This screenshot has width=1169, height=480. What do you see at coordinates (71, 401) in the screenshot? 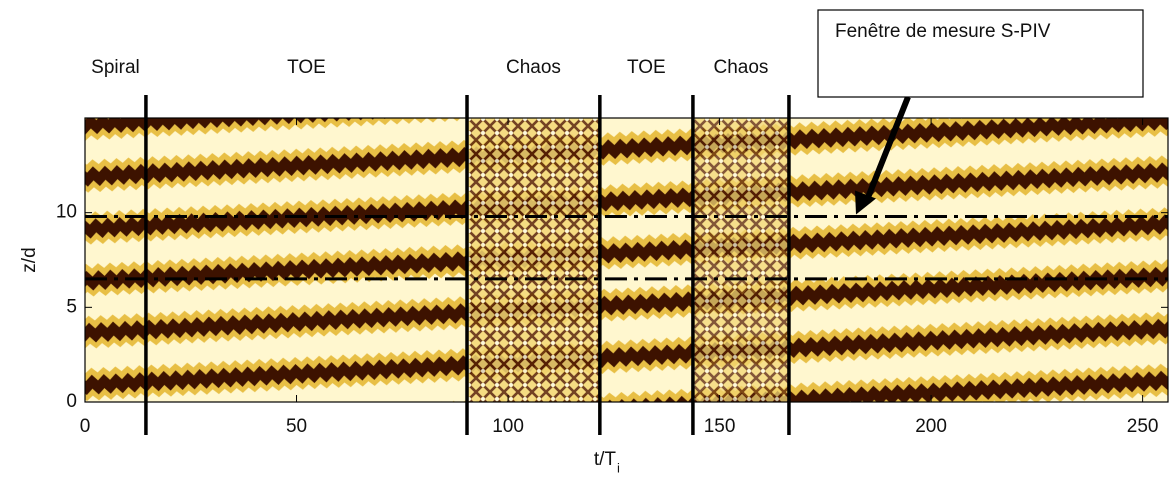
I see `y-tick-label: 0` at bounding box center [71, 401].